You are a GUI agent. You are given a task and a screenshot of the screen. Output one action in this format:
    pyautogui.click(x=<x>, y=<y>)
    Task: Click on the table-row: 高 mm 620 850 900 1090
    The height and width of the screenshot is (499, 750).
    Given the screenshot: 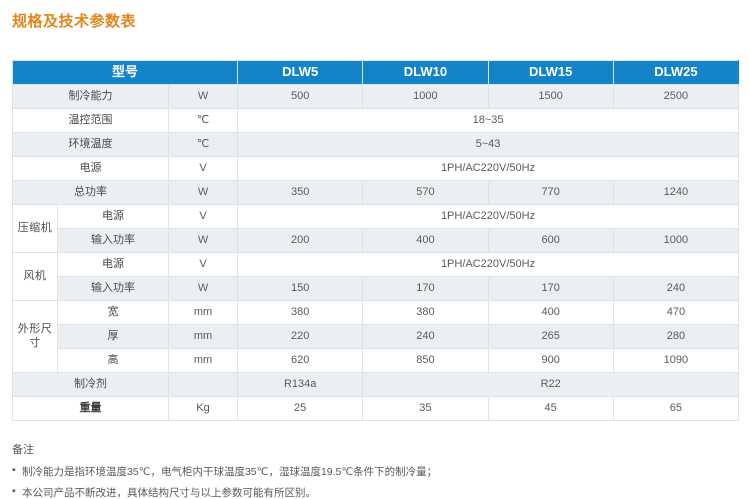 What is the action you would take?
    pyautogui.click(x=376, y=360)
    